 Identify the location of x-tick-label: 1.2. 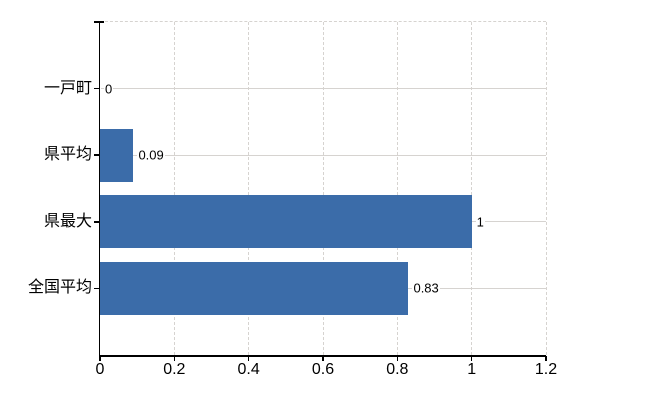
(546, 369).